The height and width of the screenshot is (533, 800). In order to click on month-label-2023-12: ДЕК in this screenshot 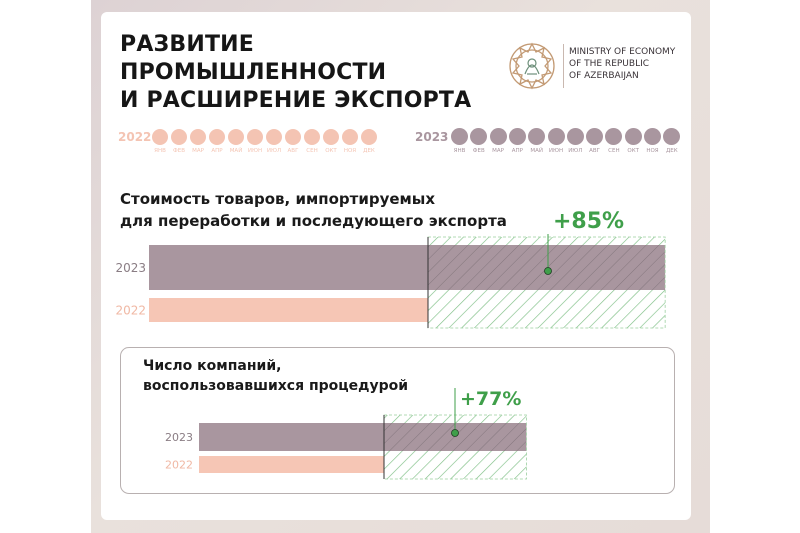, I will do `click(671, 151)`.